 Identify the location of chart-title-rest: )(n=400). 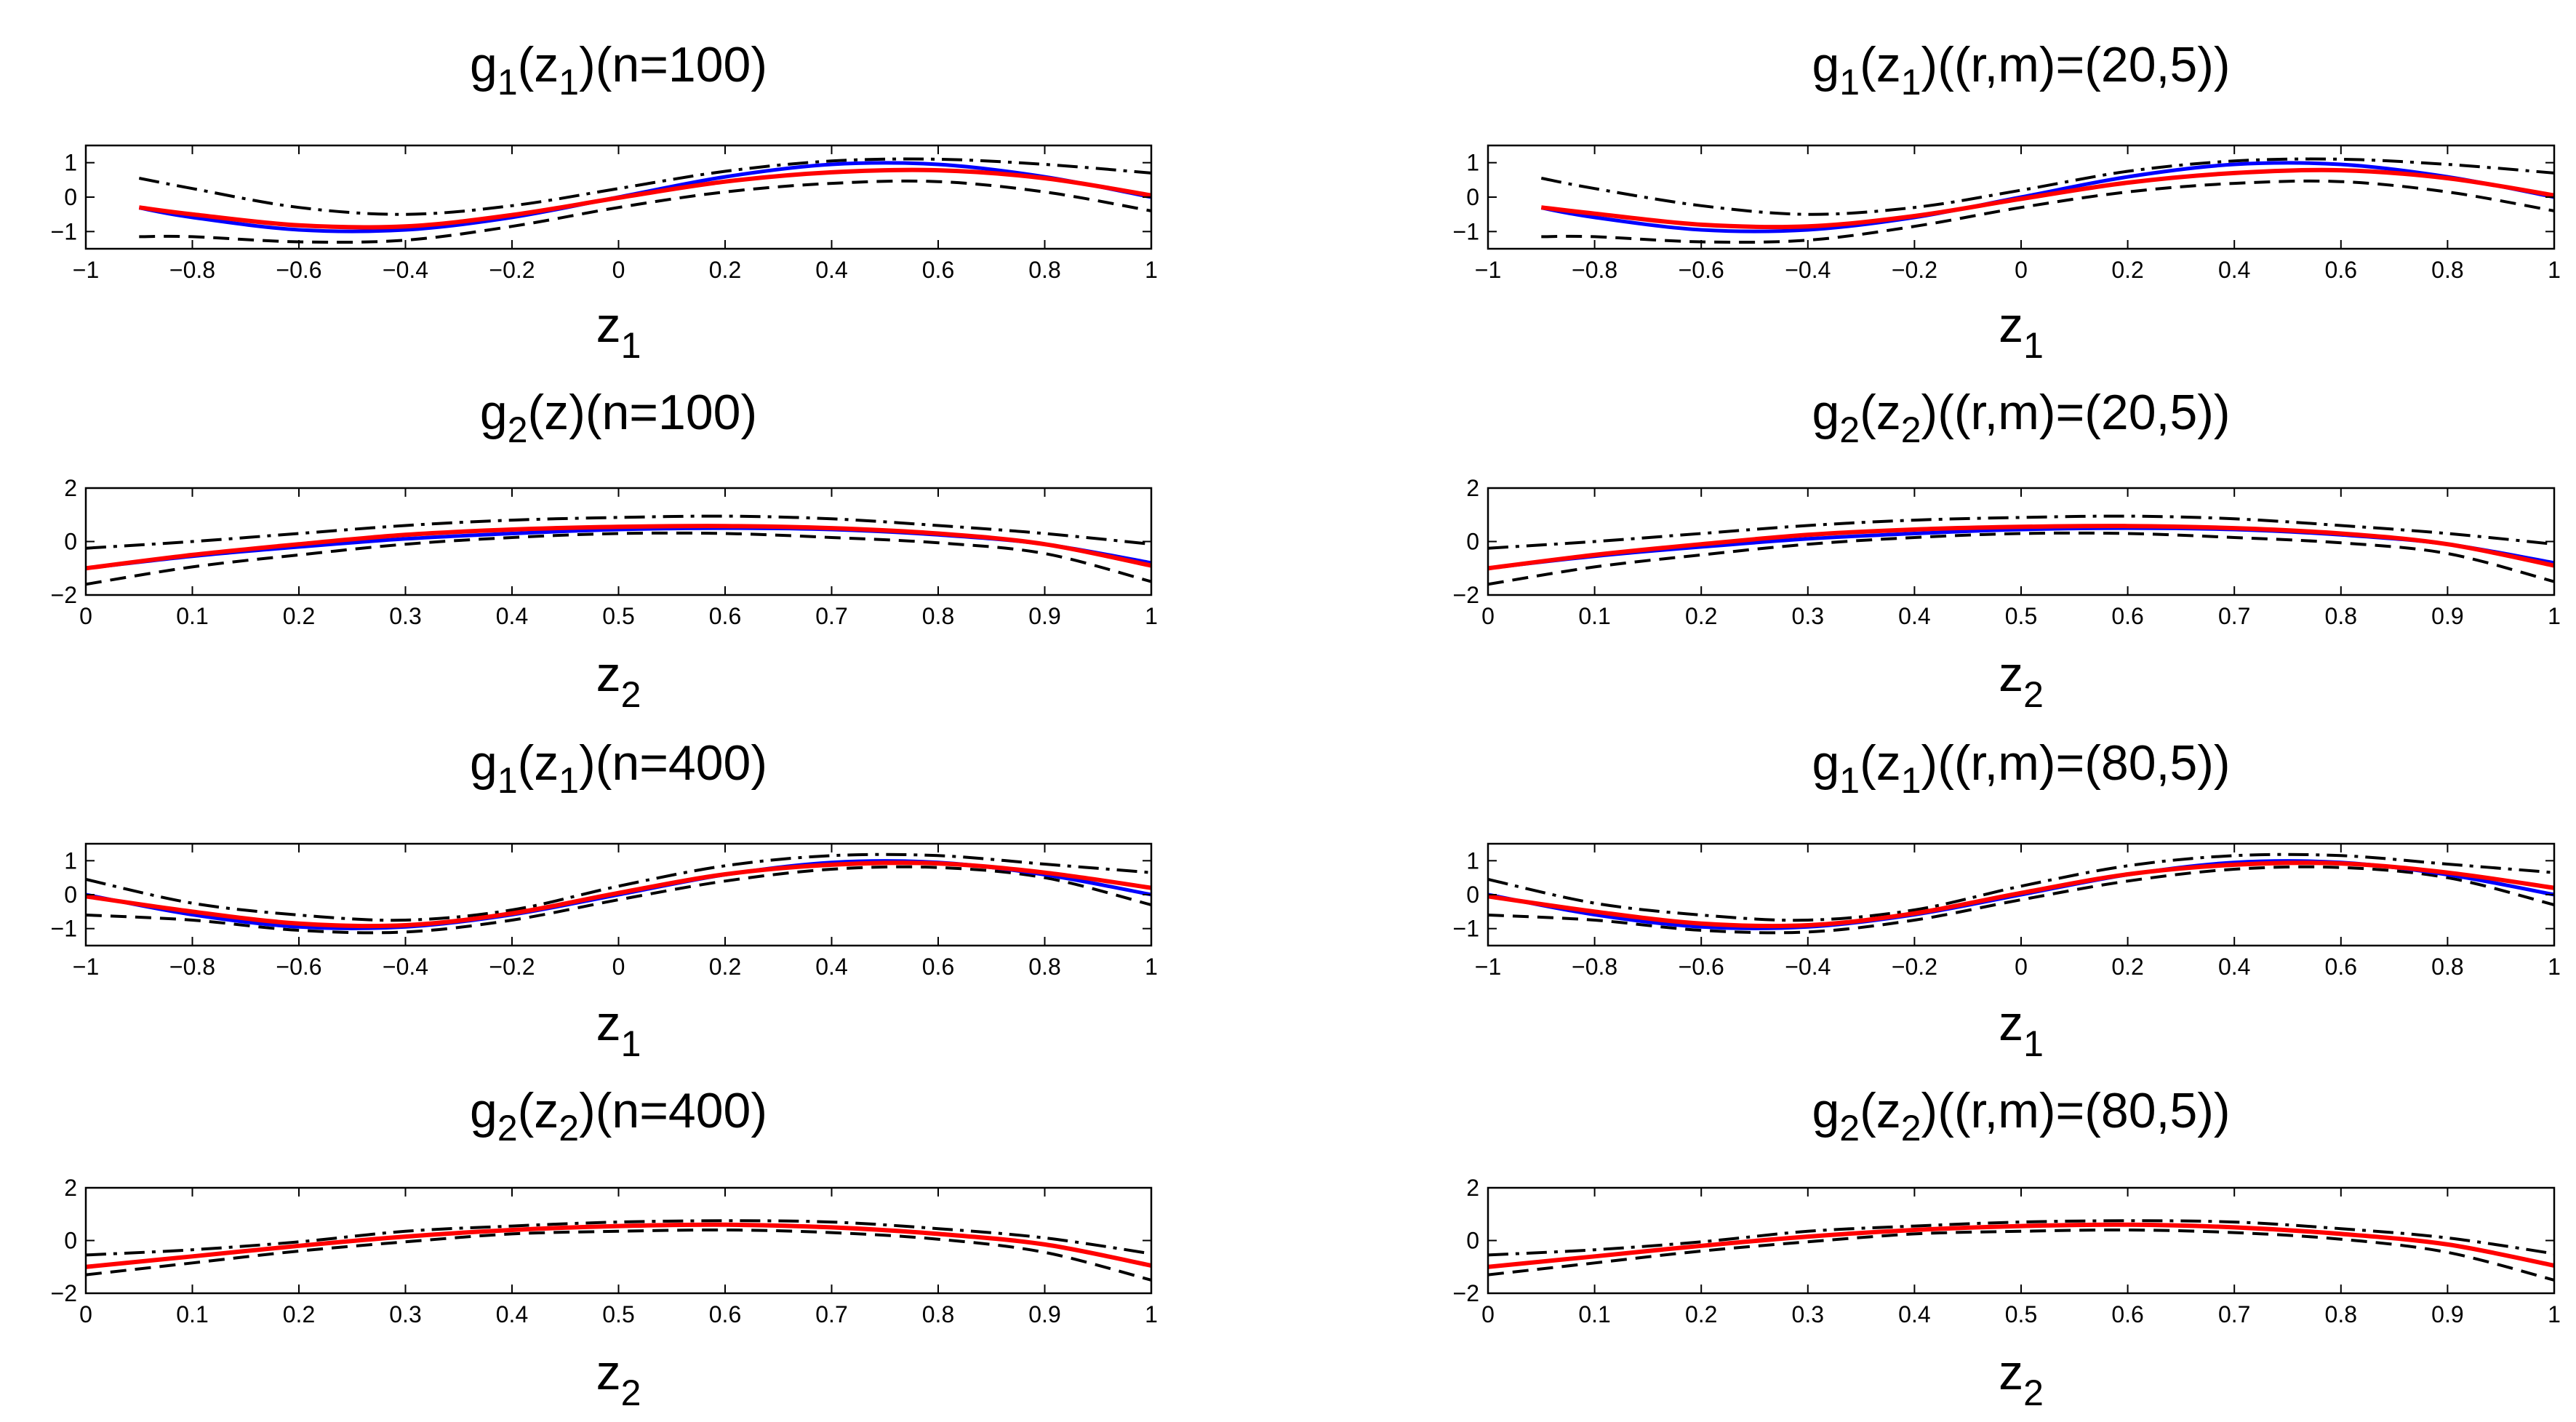
(673, 763).